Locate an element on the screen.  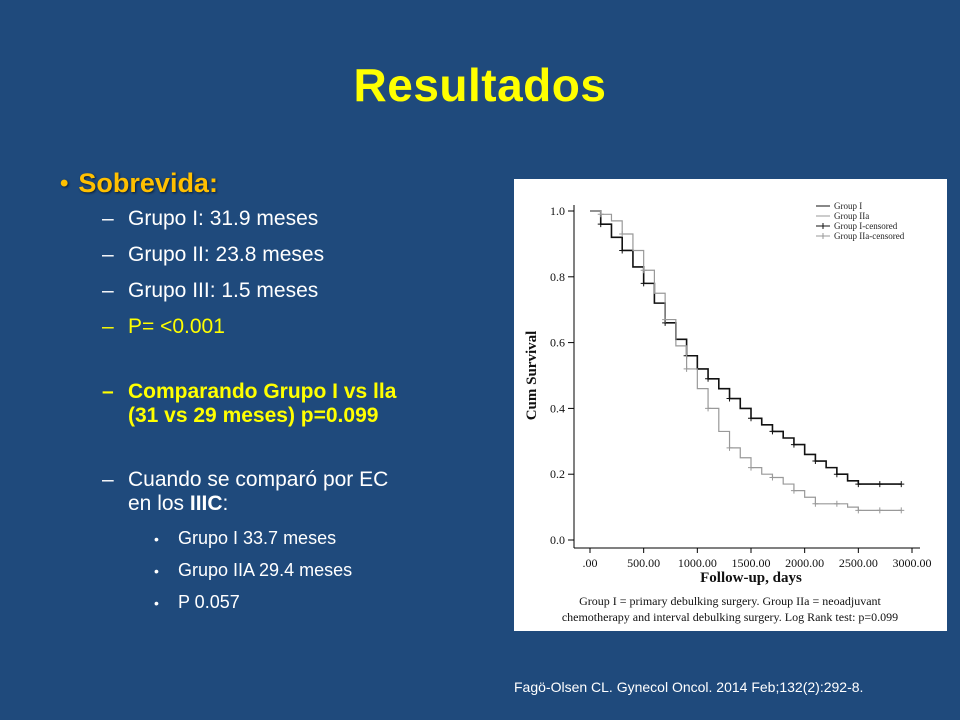
list-item: – Grupo I: 31.9 meses is located at coordinates (291, 219).